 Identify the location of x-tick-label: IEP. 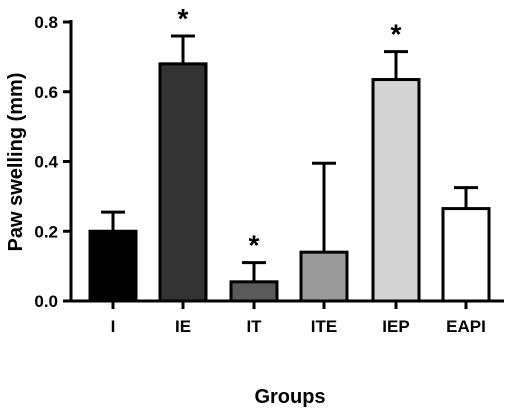
(395, 326).